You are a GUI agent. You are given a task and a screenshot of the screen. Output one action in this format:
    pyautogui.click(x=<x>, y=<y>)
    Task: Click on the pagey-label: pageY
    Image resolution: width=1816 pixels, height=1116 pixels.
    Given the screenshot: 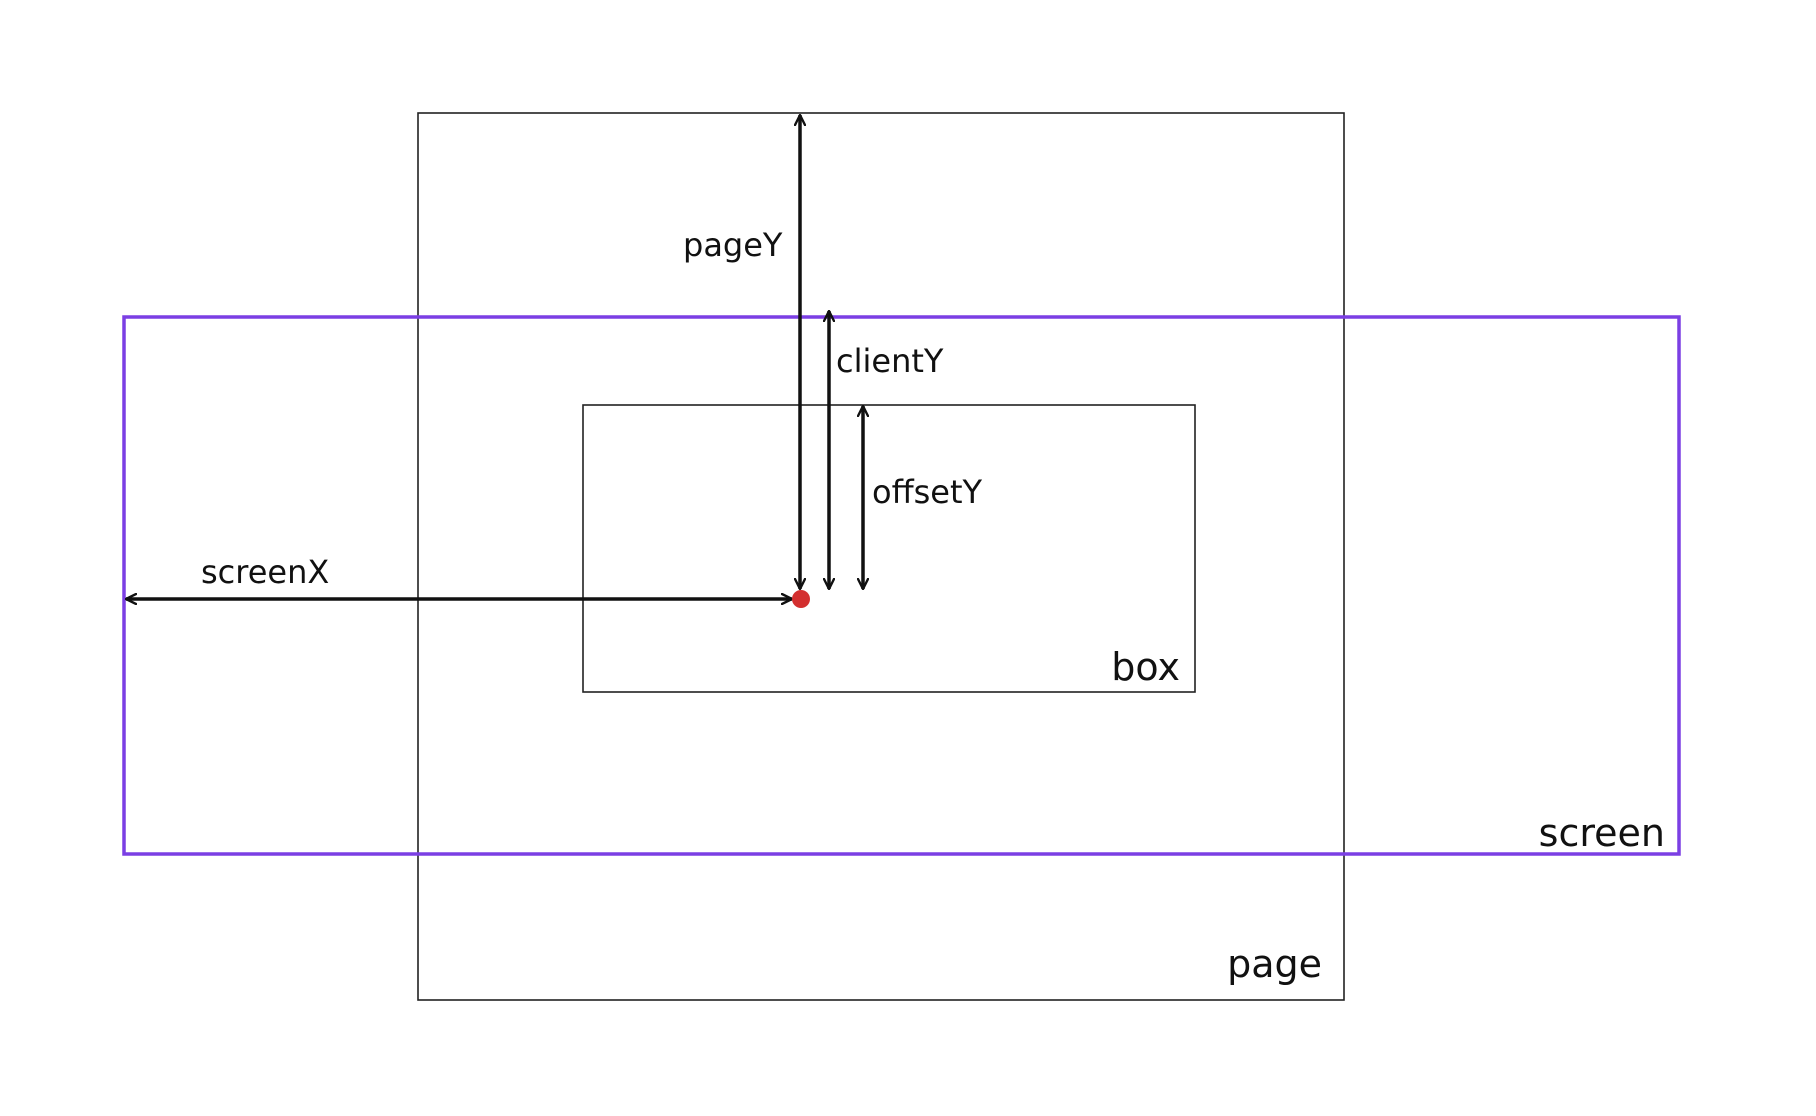 What is the action you would take?
    pyautogui.click(x=733, y=245)
    